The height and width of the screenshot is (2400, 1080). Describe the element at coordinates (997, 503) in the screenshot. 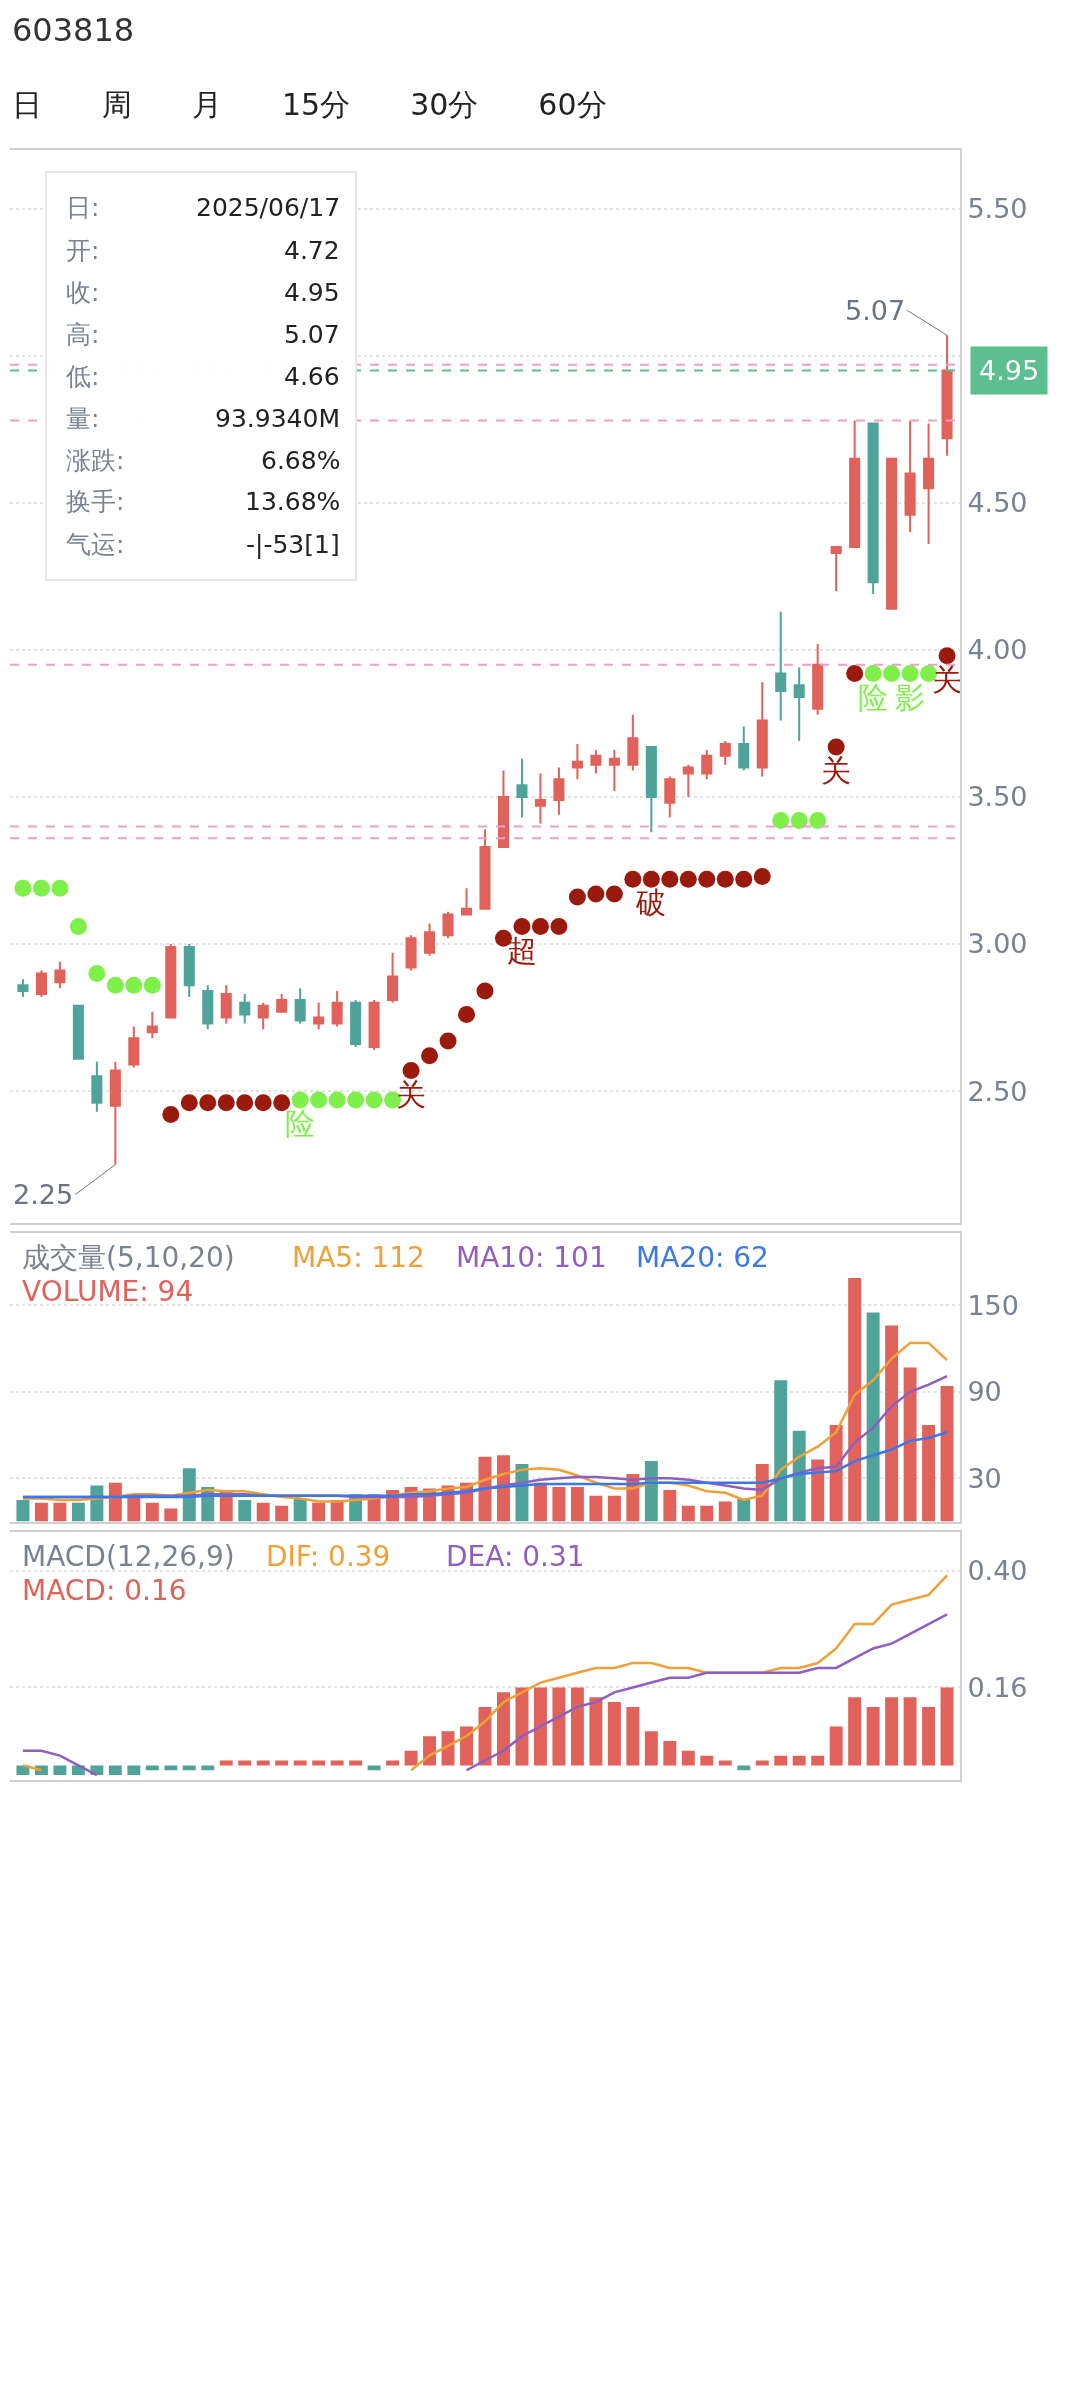

I see `y-tick-label: 4.50` at that location.